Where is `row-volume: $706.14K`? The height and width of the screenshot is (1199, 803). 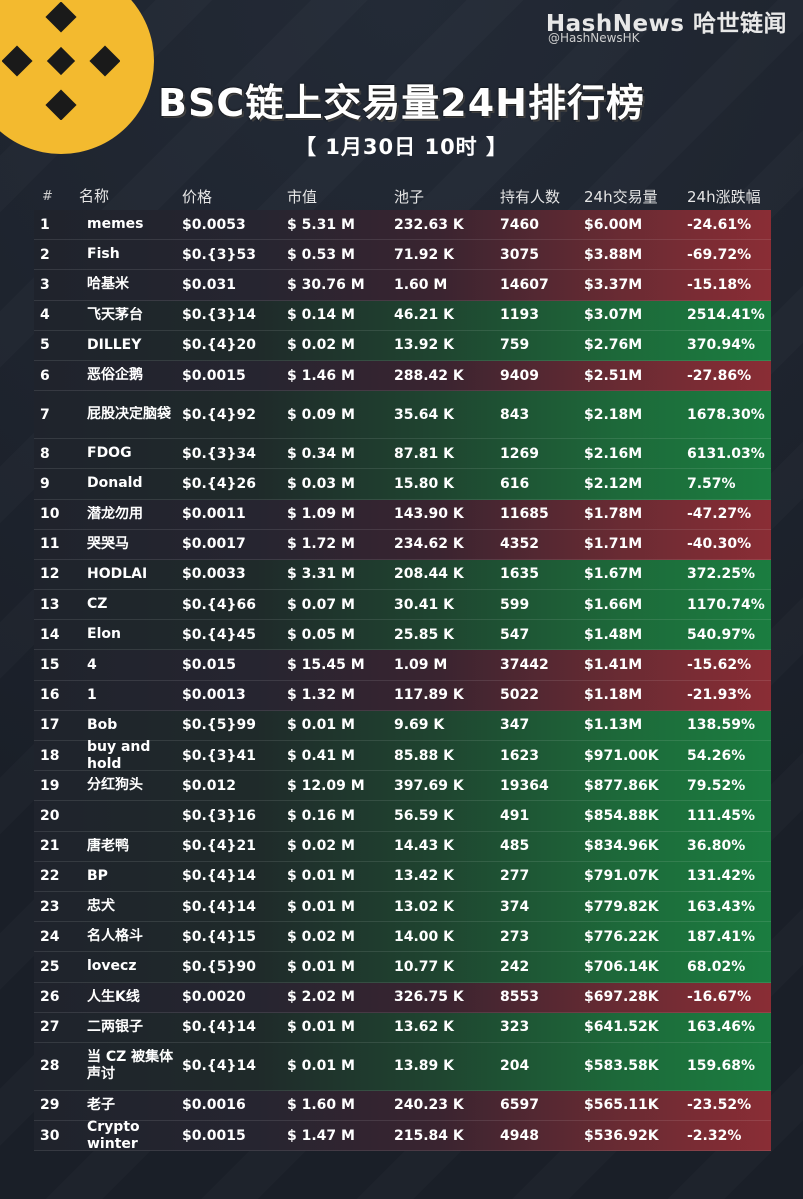 row-volume: $706.14K is located at coordinates (621, 966).